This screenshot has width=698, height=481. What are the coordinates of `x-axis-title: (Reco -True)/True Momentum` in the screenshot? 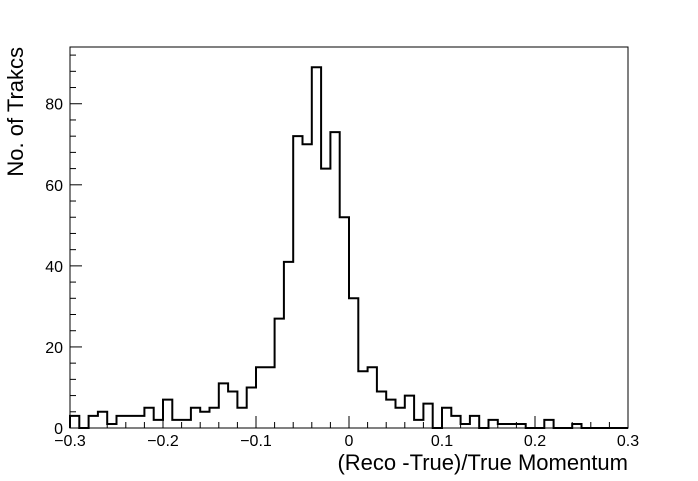 It's located at (482, 462).